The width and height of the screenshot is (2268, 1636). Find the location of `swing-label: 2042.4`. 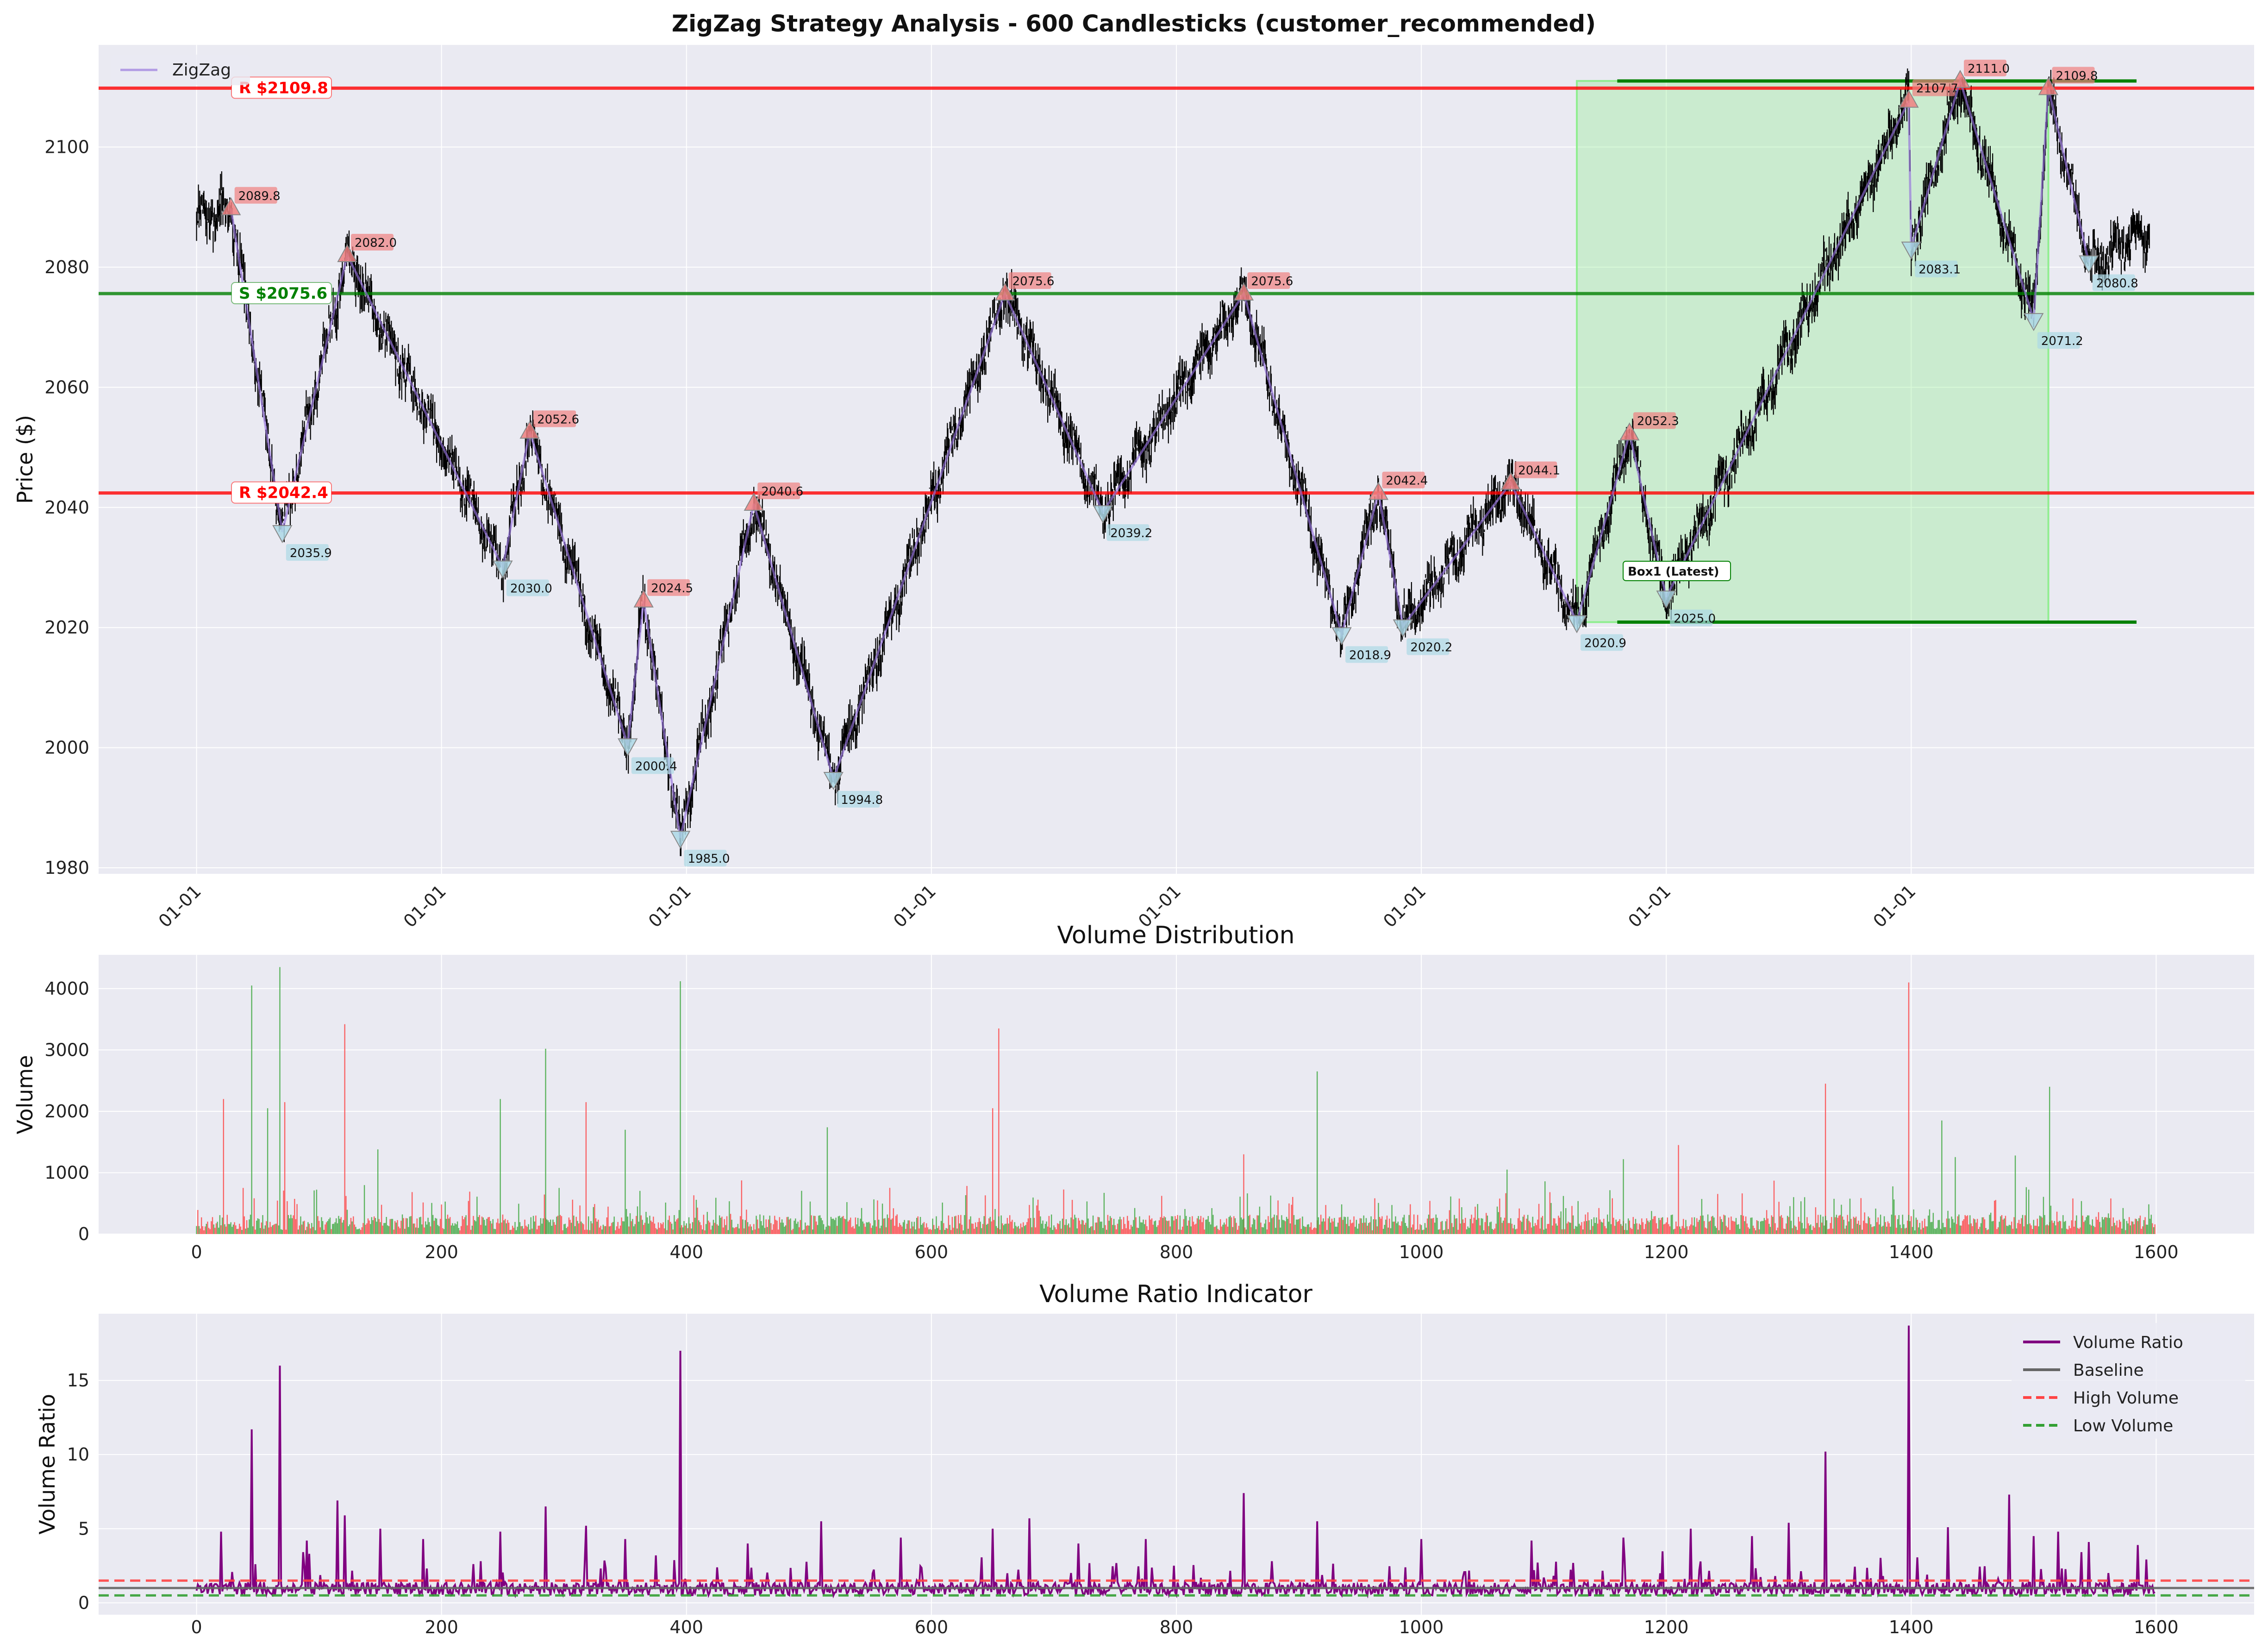

swing-label: 2042.4 is located at coordinates (1407, 481).